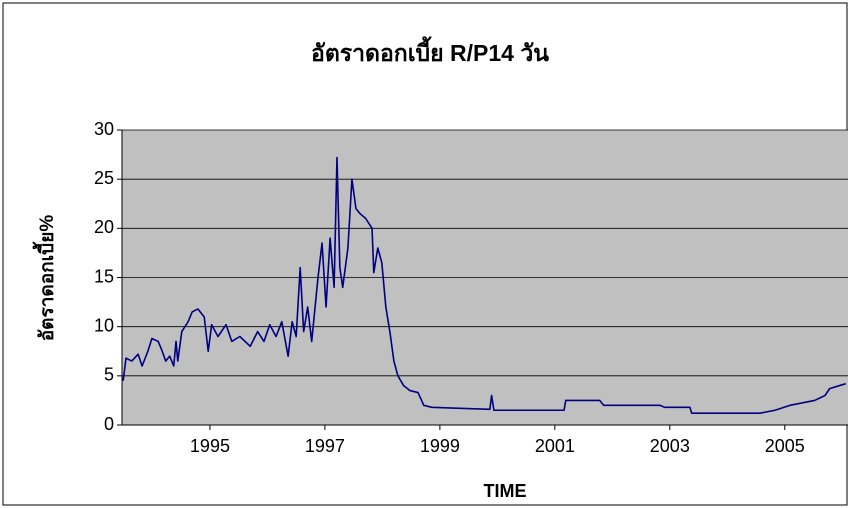  What do you see at coordinates (104, 227) in the screenshot?
I see `y-tick-label: 20` at bounding box center [104, 227].